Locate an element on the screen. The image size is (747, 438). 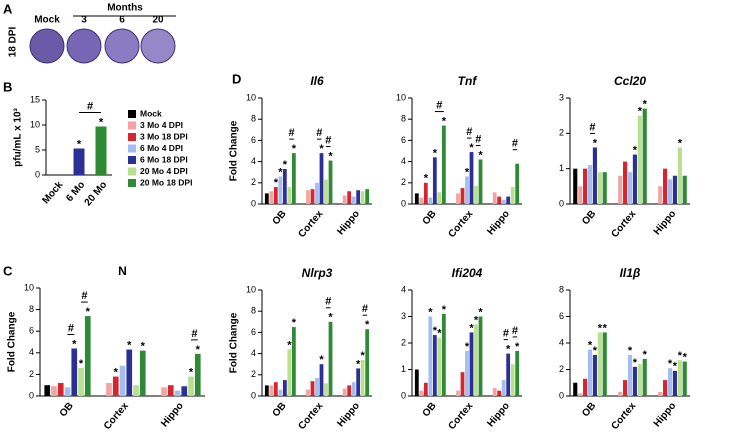
chart-title: Ifi204 is located at coordinates (467, 273).